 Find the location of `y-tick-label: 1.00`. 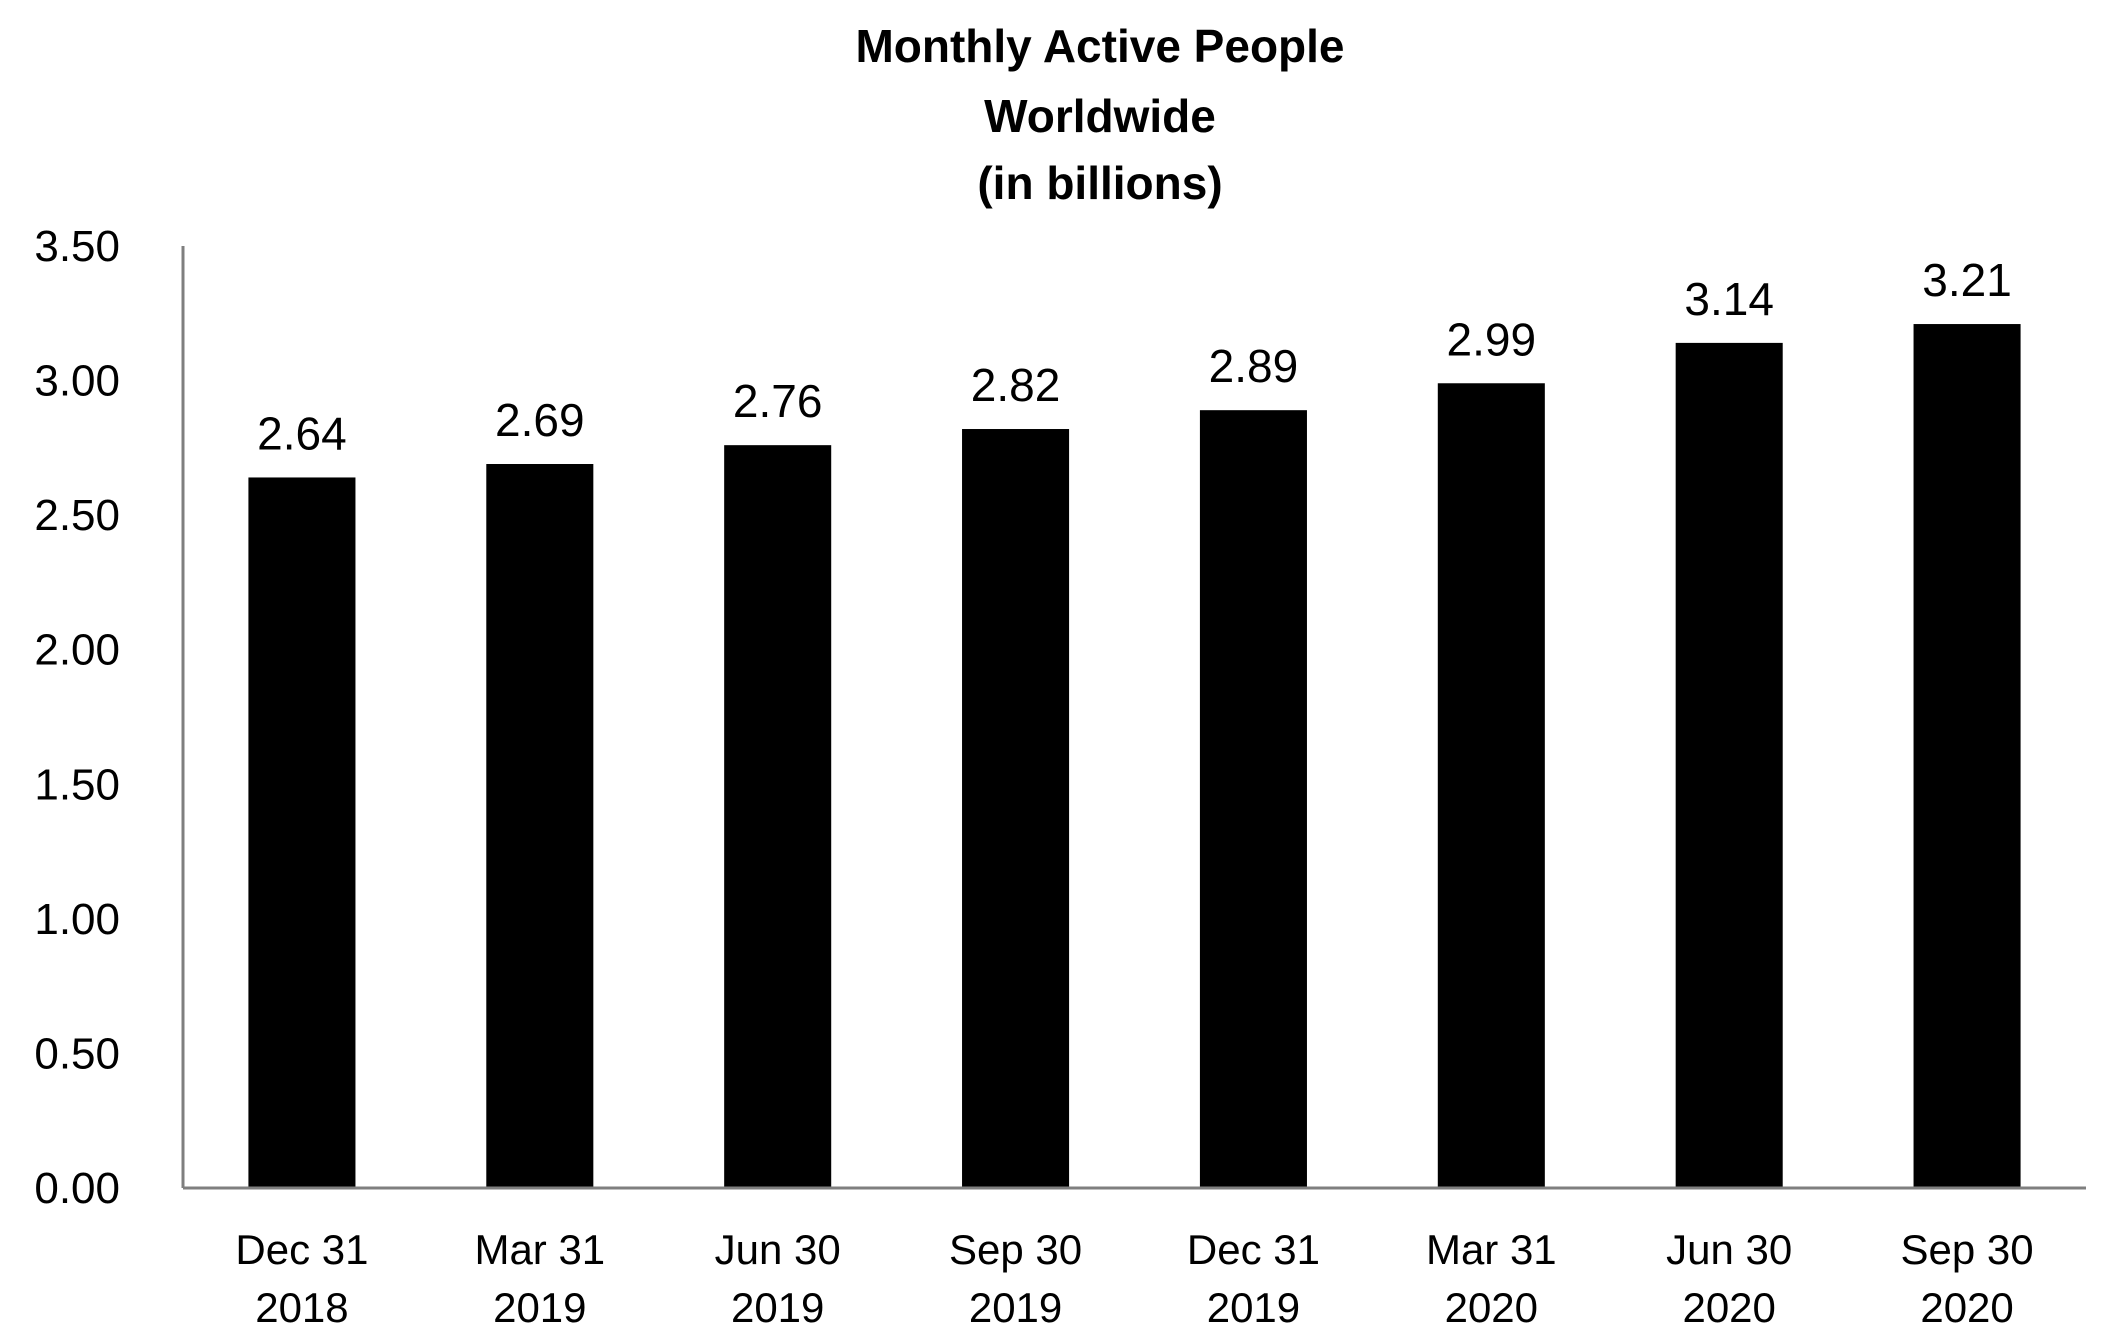

y-tick-label: 1.00 is located at coordinates (77, 919).